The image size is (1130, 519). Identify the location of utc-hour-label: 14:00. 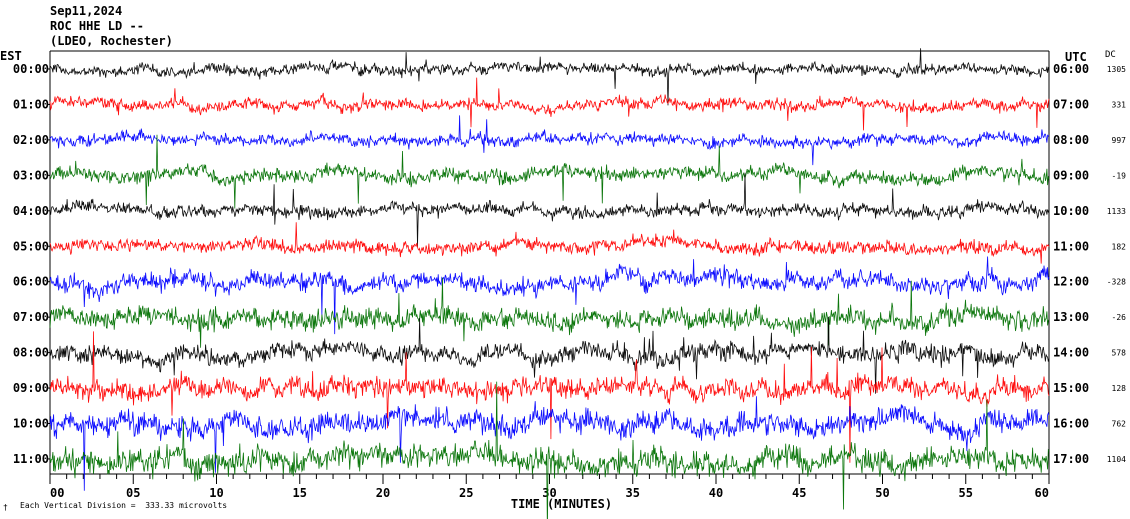
(1071, 353).